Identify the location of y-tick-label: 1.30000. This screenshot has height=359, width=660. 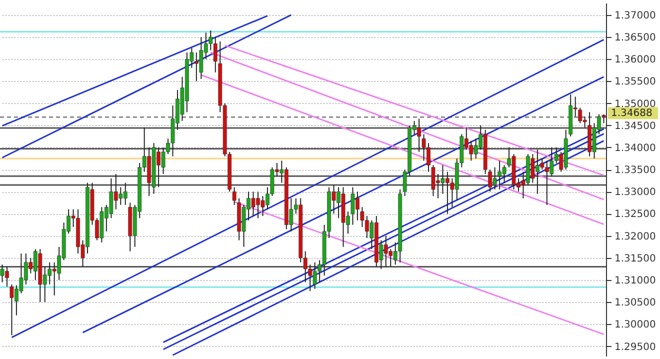
(635, 325).